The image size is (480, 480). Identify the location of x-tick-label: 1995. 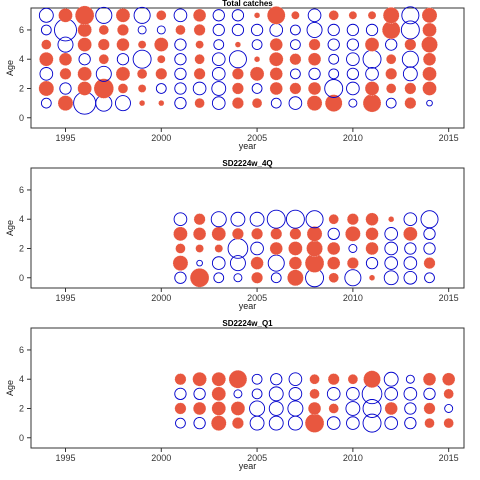
(65, 458).